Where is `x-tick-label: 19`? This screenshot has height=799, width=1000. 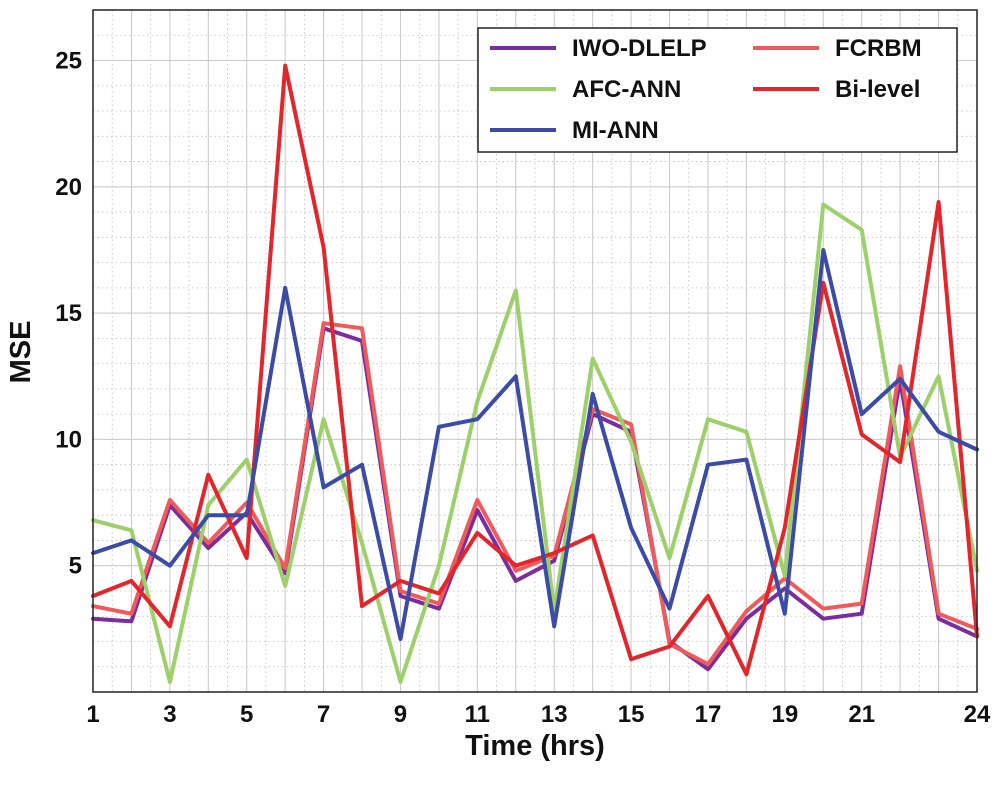 x-tick-label: 19 is located at coordinates (784, 714).